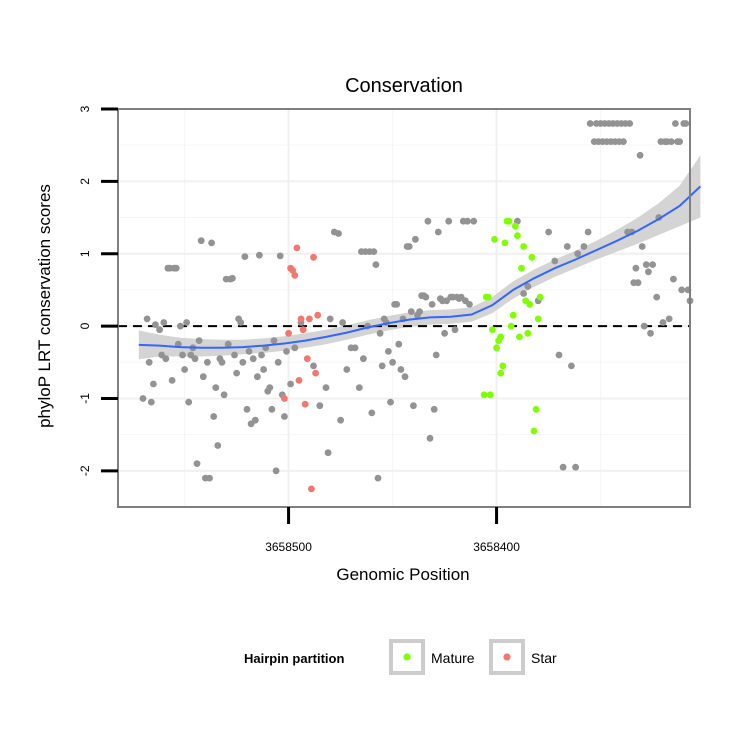  I want to click on legend-label-mature: Mature, so click(453, 658).